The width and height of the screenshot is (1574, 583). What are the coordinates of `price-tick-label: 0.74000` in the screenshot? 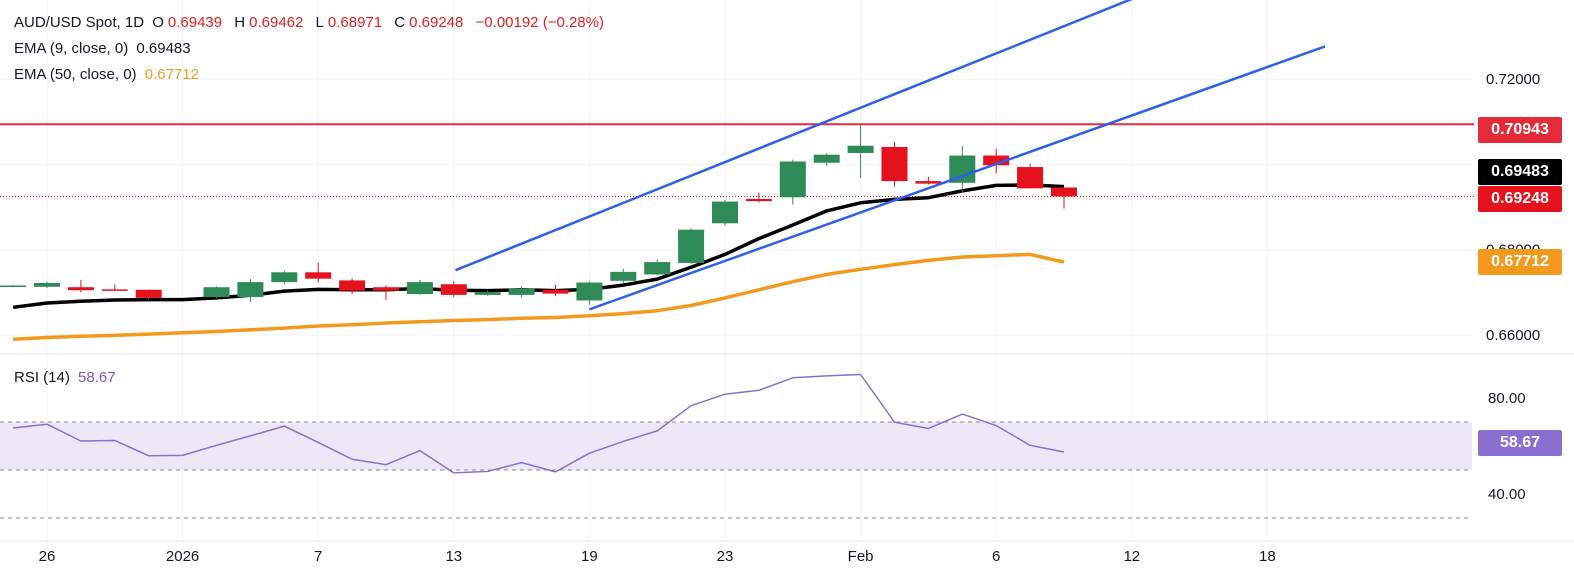 It's located at (1513, 1).